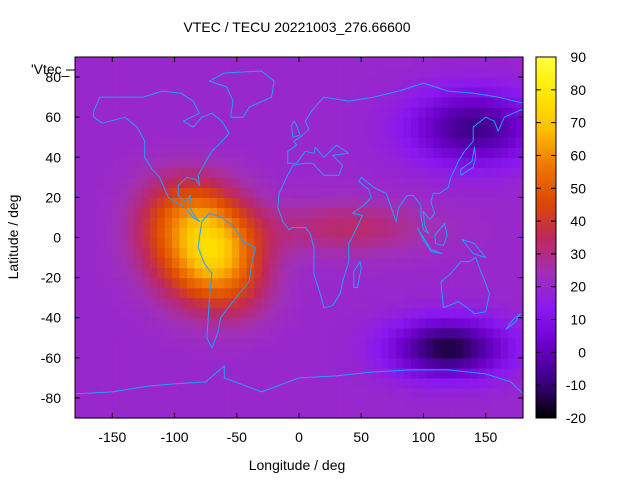 This screenshot has height=480, width=640. I want to click on x-axis-label: Longitude / deg, so click(297, 465).